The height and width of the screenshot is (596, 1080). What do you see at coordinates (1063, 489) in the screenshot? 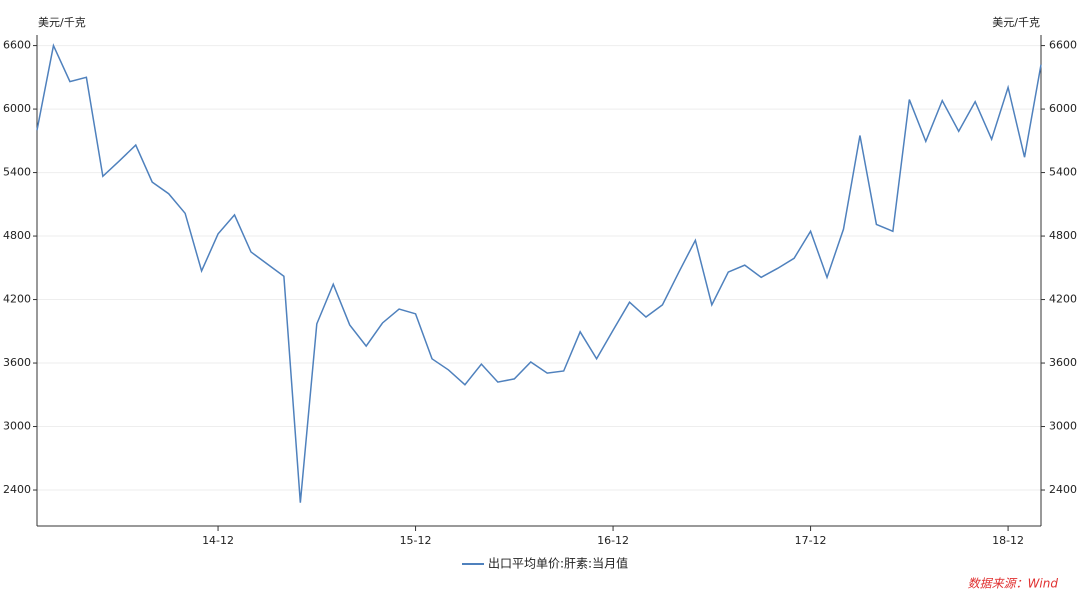
I see `y2-tick-label: 2400` at bounding box center [1063, 489].